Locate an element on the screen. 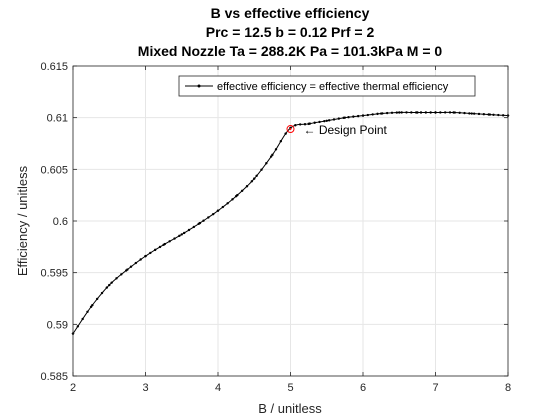 The width and height of the screenshot is (560, 420). x-tick-labels: 2 3 4 5 6 7 8 is located at coordinates (290, 388).